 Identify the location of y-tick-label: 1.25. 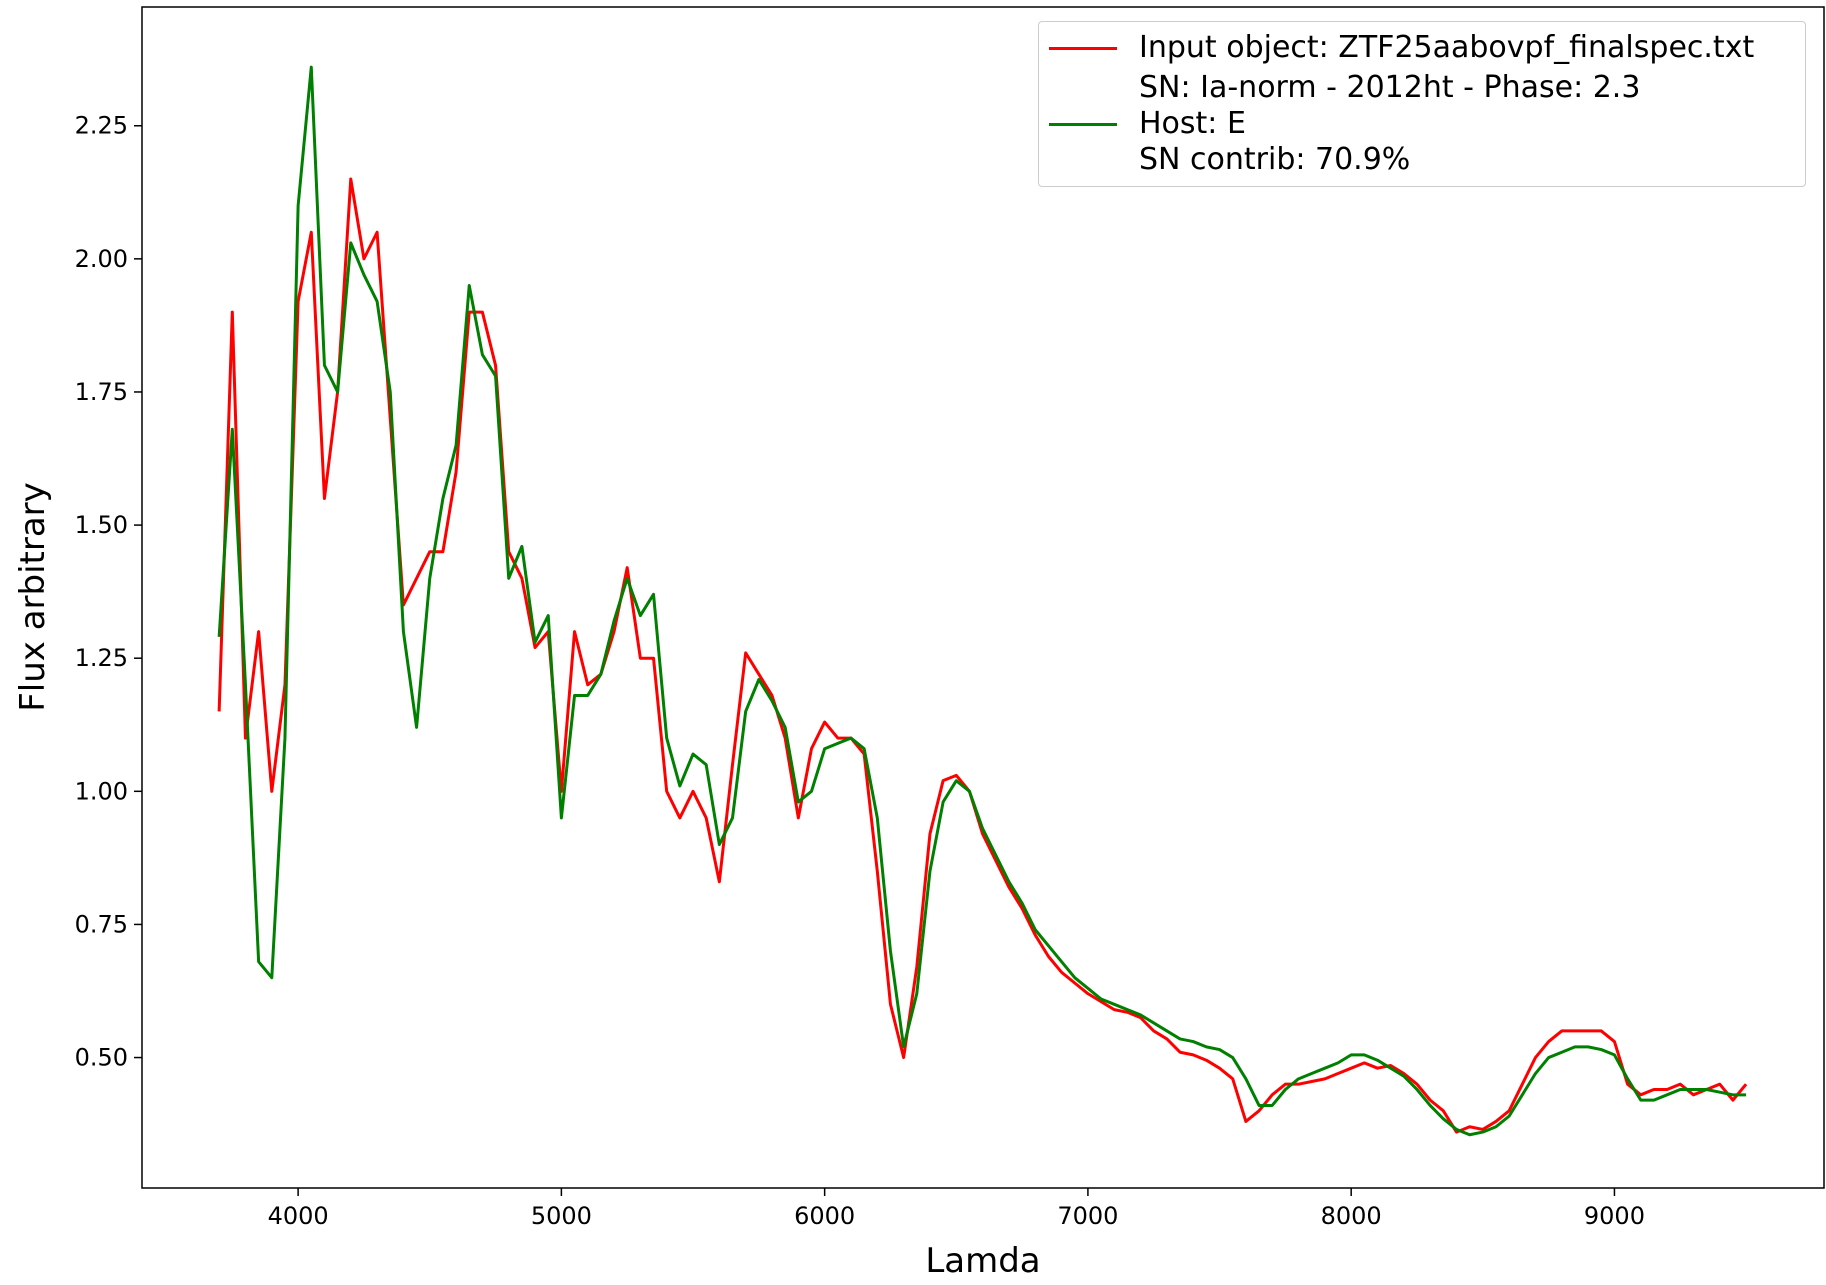
(101, 658).